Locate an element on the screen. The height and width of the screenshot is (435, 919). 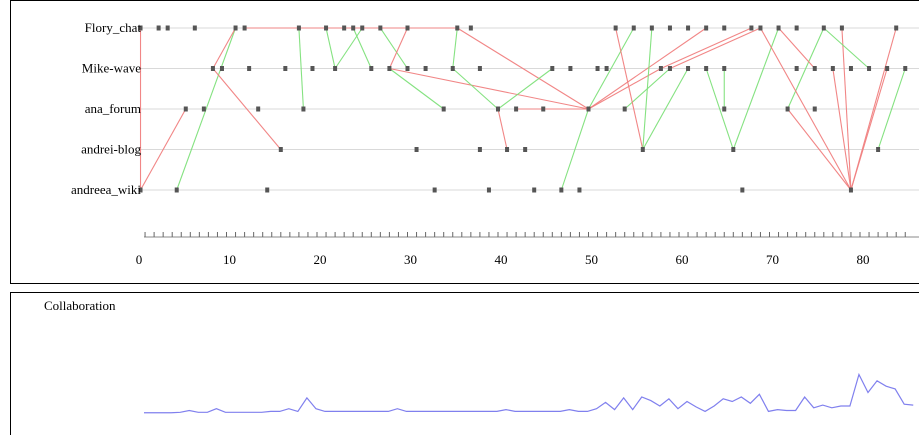
collaboration-line-chart is located at coordinates (529, 393).